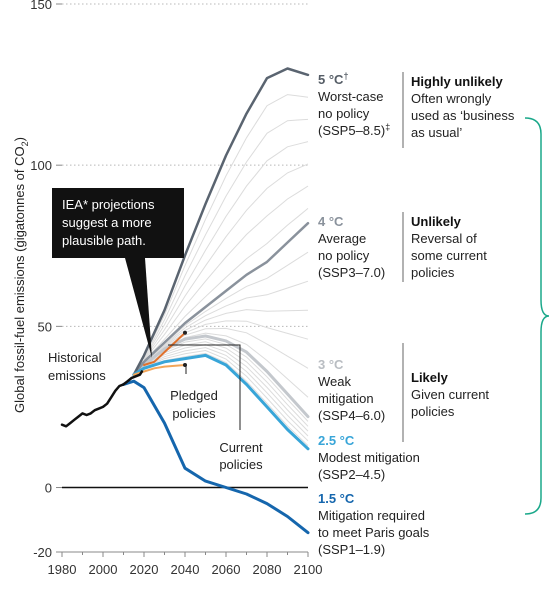 Image resolution: width=550 pixels, height=590 pixels. What do you see at coordinates (308, 569) in the screenshot?
I see `x-tick-label: 2100` at bounding box center [308, 569].